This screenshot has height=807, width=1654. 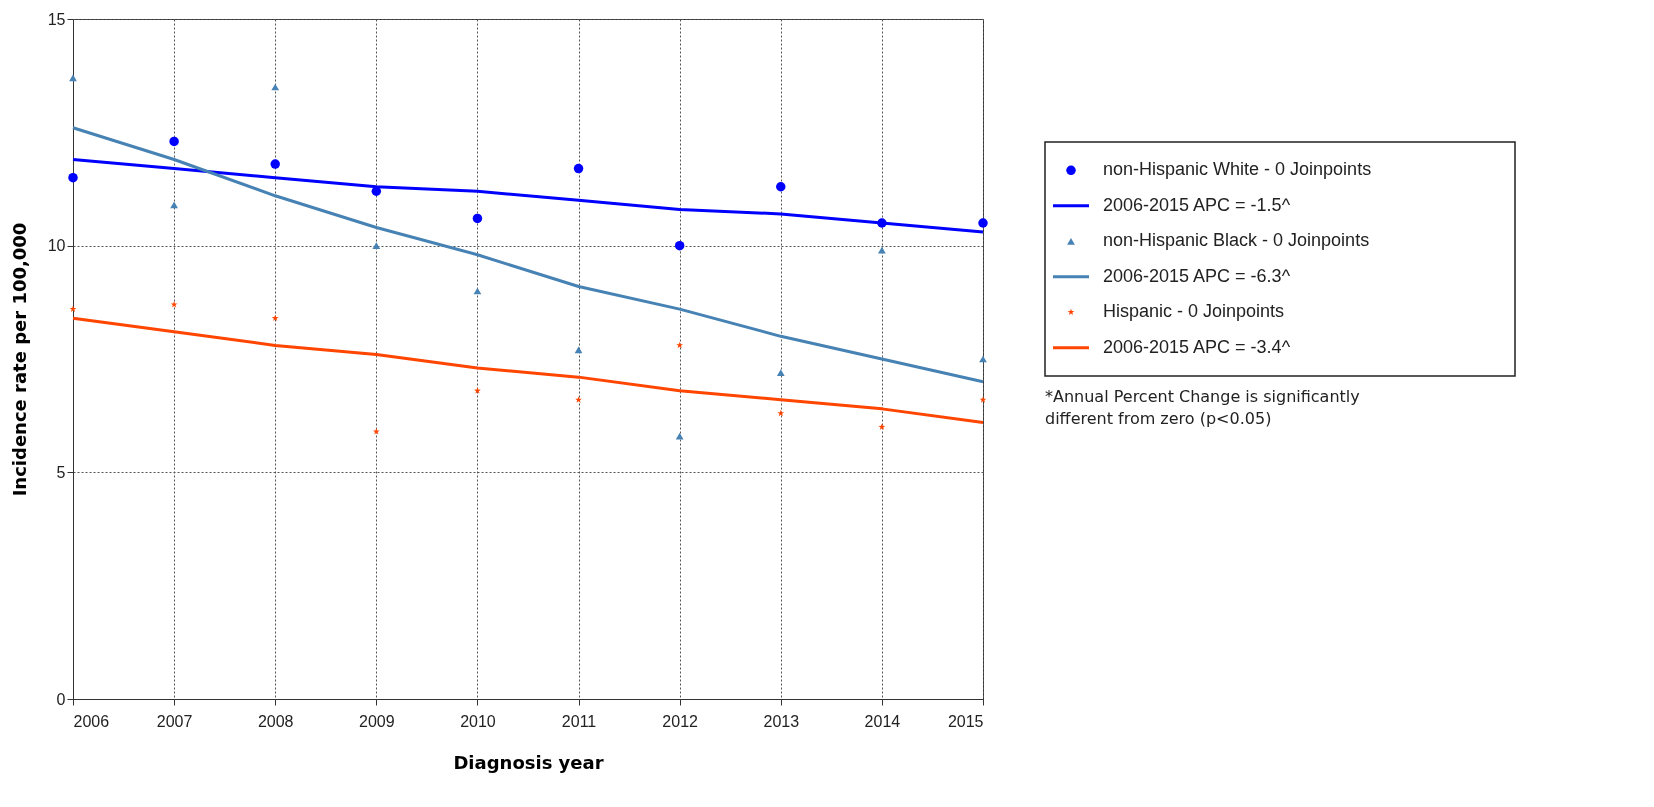 What do you see at coordinates (19, 359) in the screenshot?
I see `y-axis-title: Incidence rate per 100,000` at bounding box center [19, 359].